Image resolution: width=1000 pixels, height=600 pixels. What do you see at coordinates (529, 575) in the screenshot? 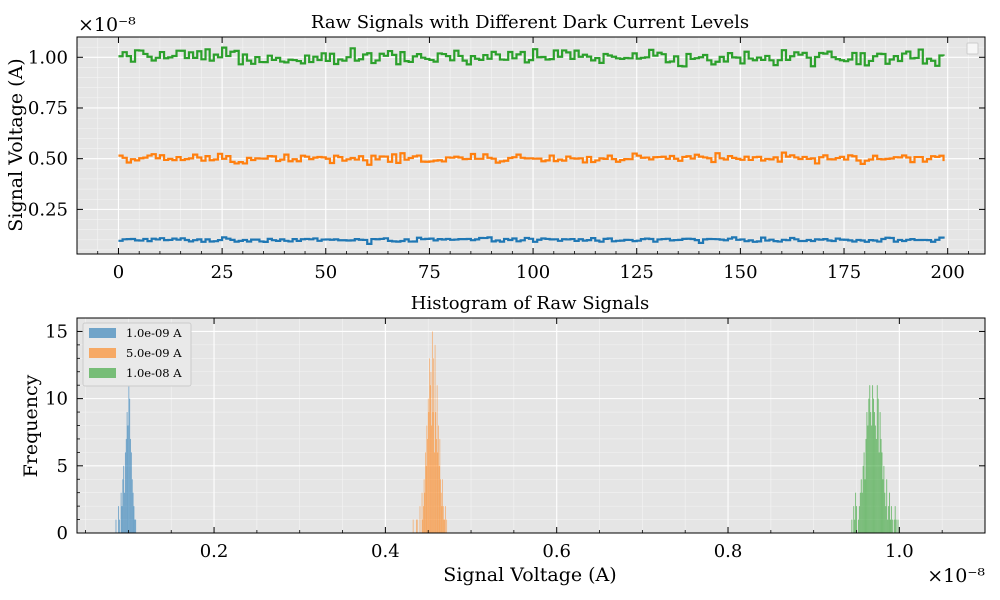
I see `bottom-x-axis-label: Signal Voltage (A)` at bounding box center [529, 575].